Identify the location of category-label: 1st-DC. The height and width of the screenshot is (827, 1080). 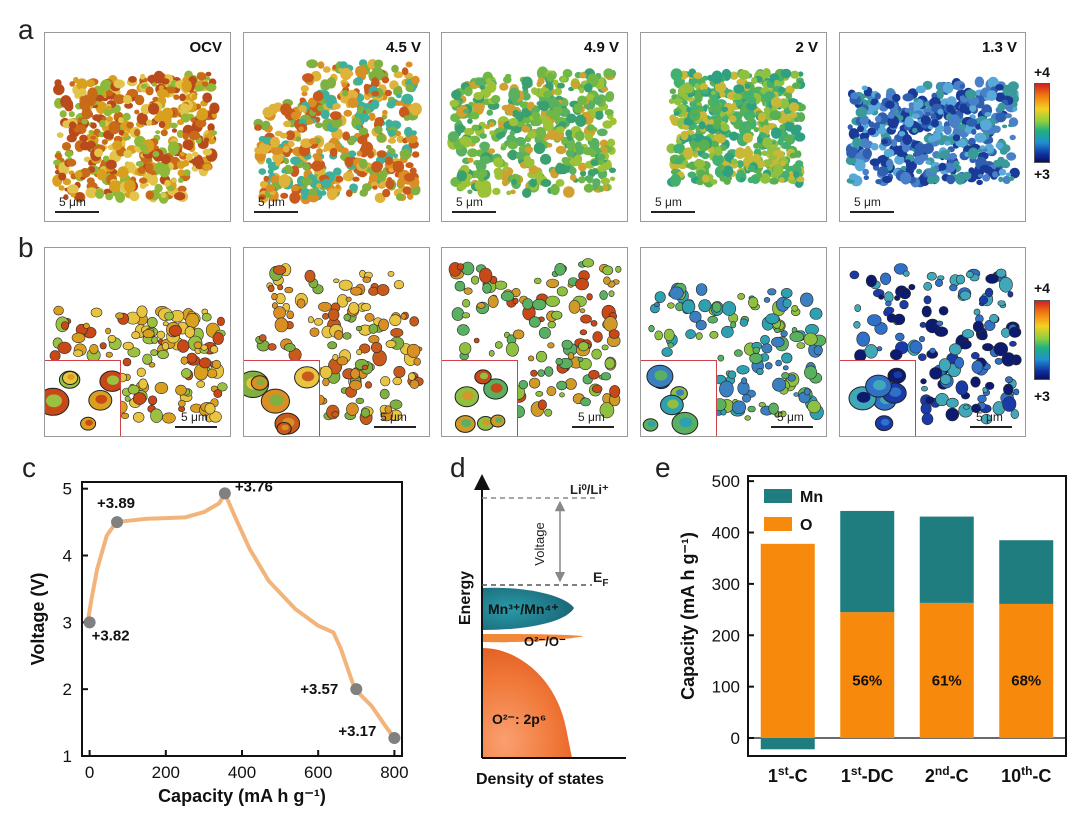
(867, 775).